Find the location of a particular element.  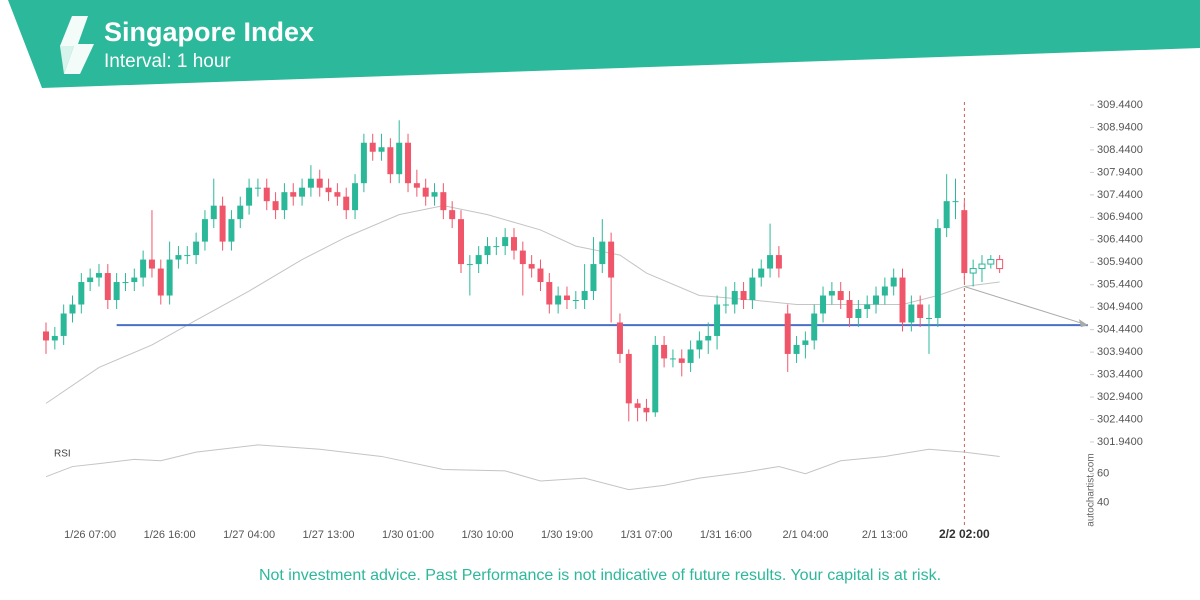

y-tick-label: 308.9400 is located at coordinates (1120, 127).